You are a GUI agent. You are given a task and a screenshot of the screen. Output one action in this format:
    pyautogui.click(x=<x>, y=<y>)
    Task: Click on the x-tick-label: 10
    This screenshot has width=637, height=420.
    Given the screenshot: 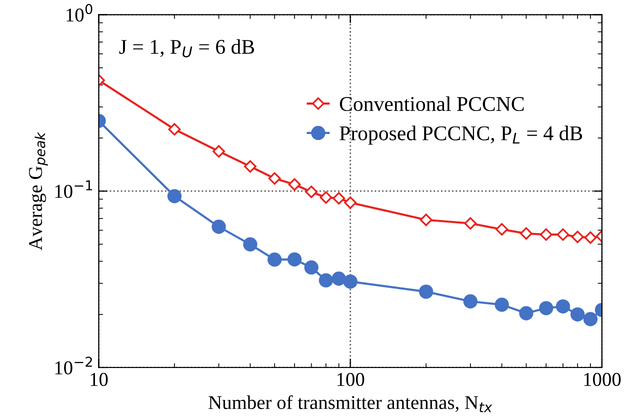 What is the action you would take?
    pyautogui.click(x=99, y=379)
    